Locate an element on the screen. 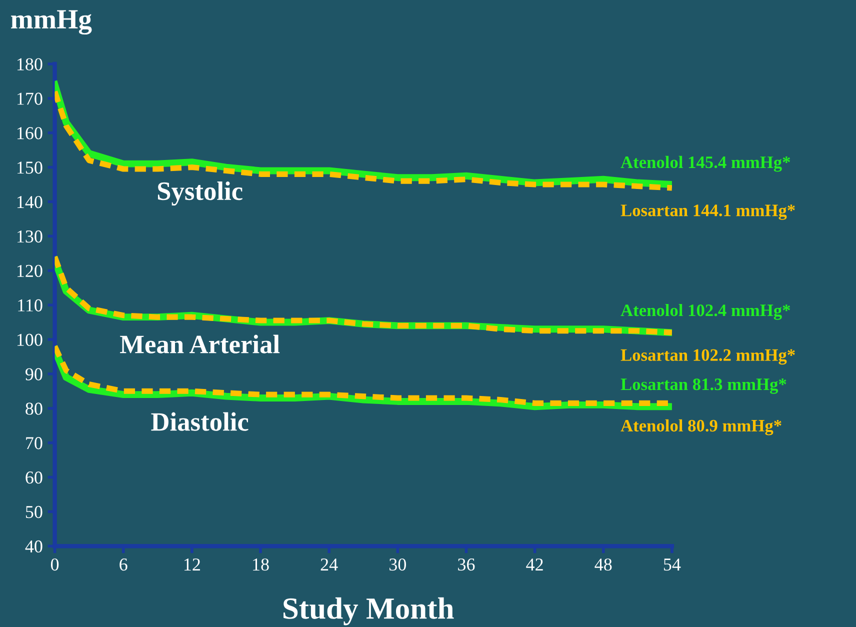 The height and width of the screenshot is (627, 856). x-tick-label: 6 is located at coordinates (124, 564).